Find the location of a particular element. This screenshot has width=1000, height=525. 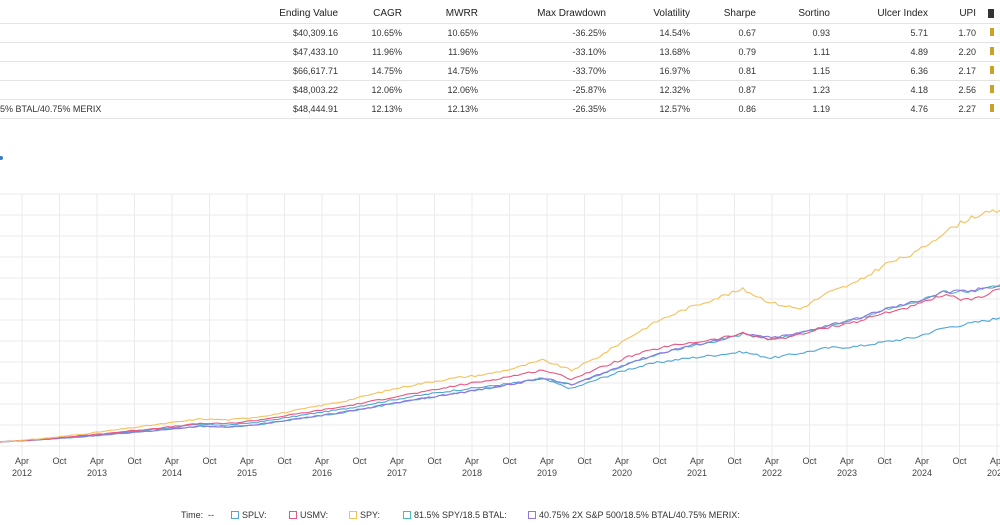

x-year-label: 2021 is located at coordinates (697, 473).